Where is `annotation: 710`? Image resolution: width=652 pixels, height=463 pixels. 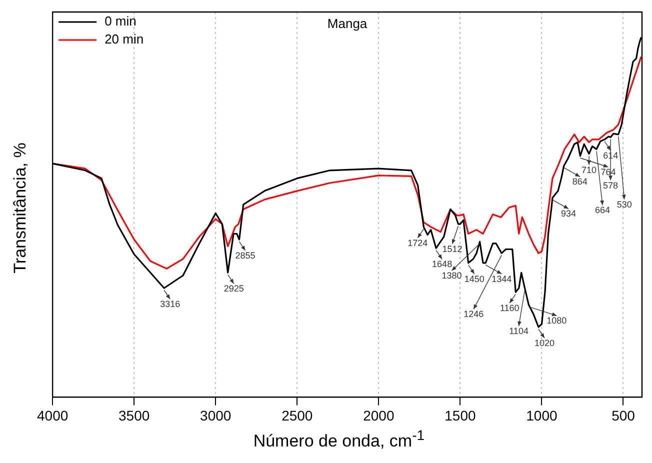
annotation: 710 is located at coordinates (589, 169).